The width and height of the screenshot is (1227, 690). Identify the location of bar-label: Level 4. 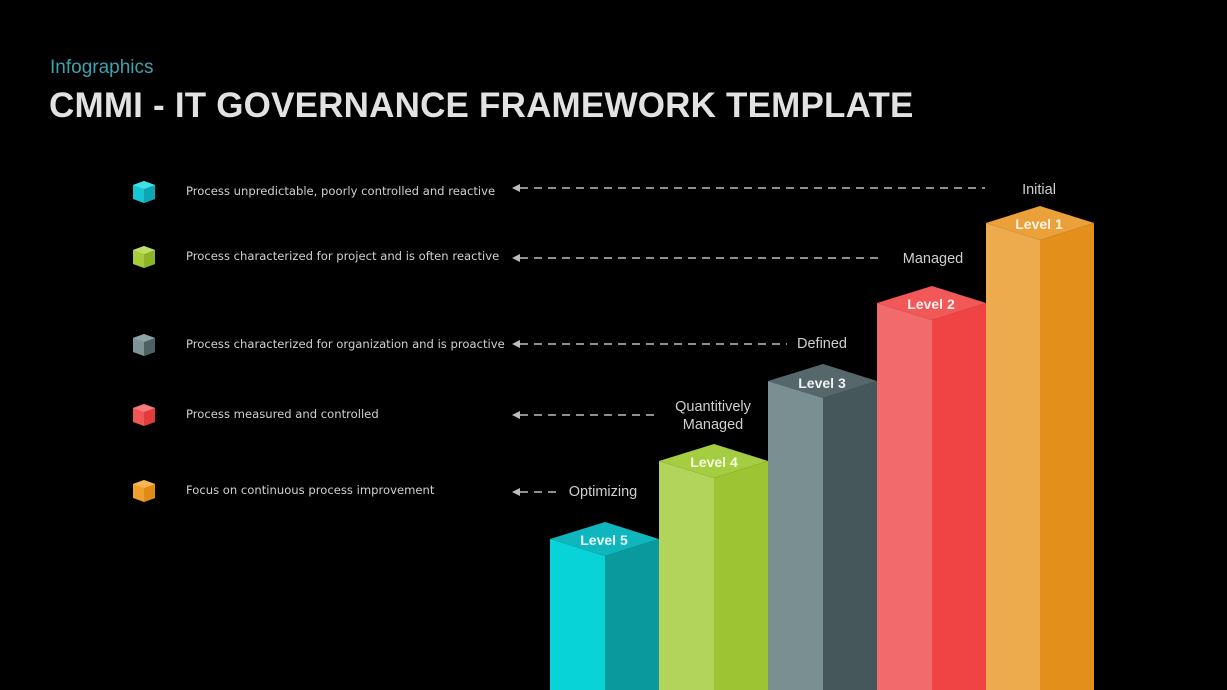
(714, 462).